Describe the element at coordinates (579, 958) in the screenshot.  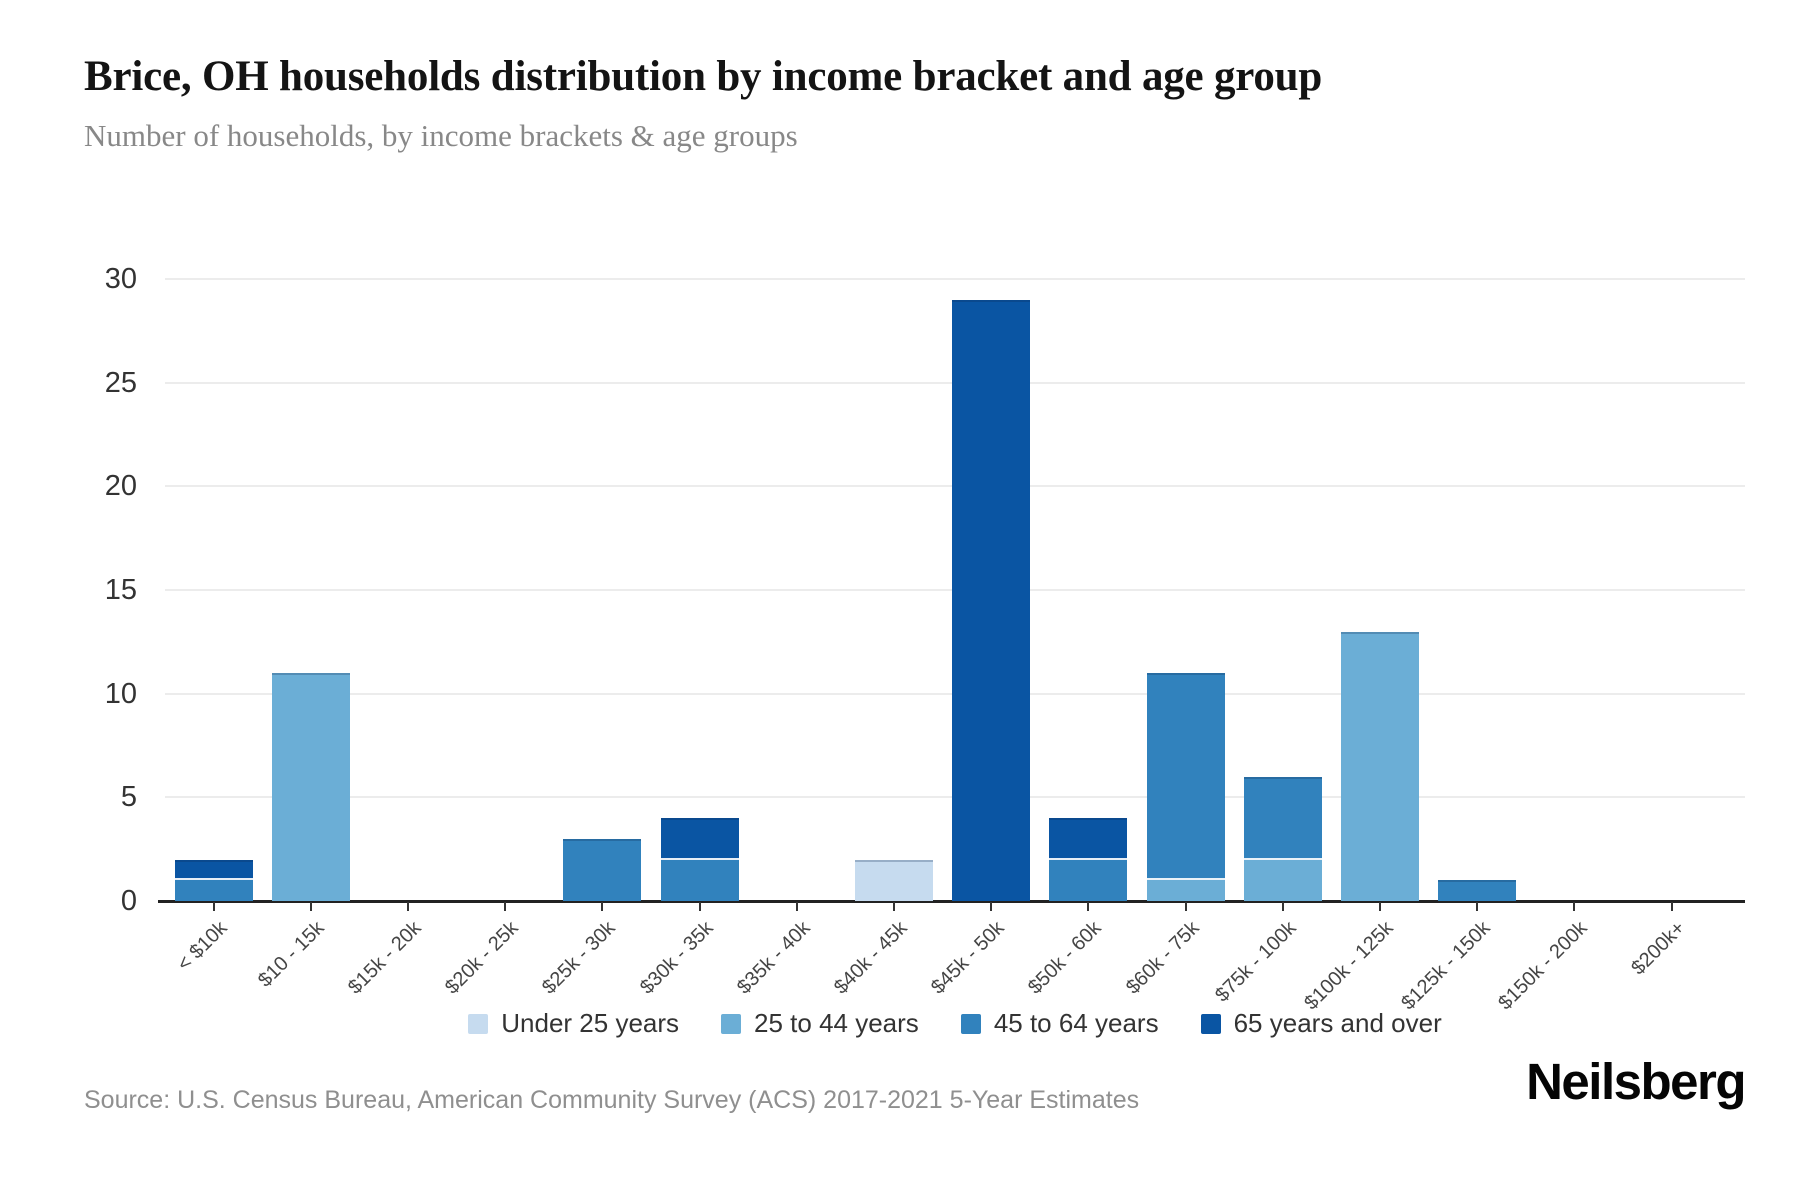
I see `x-axis-label: $25k - 30k` at that location.